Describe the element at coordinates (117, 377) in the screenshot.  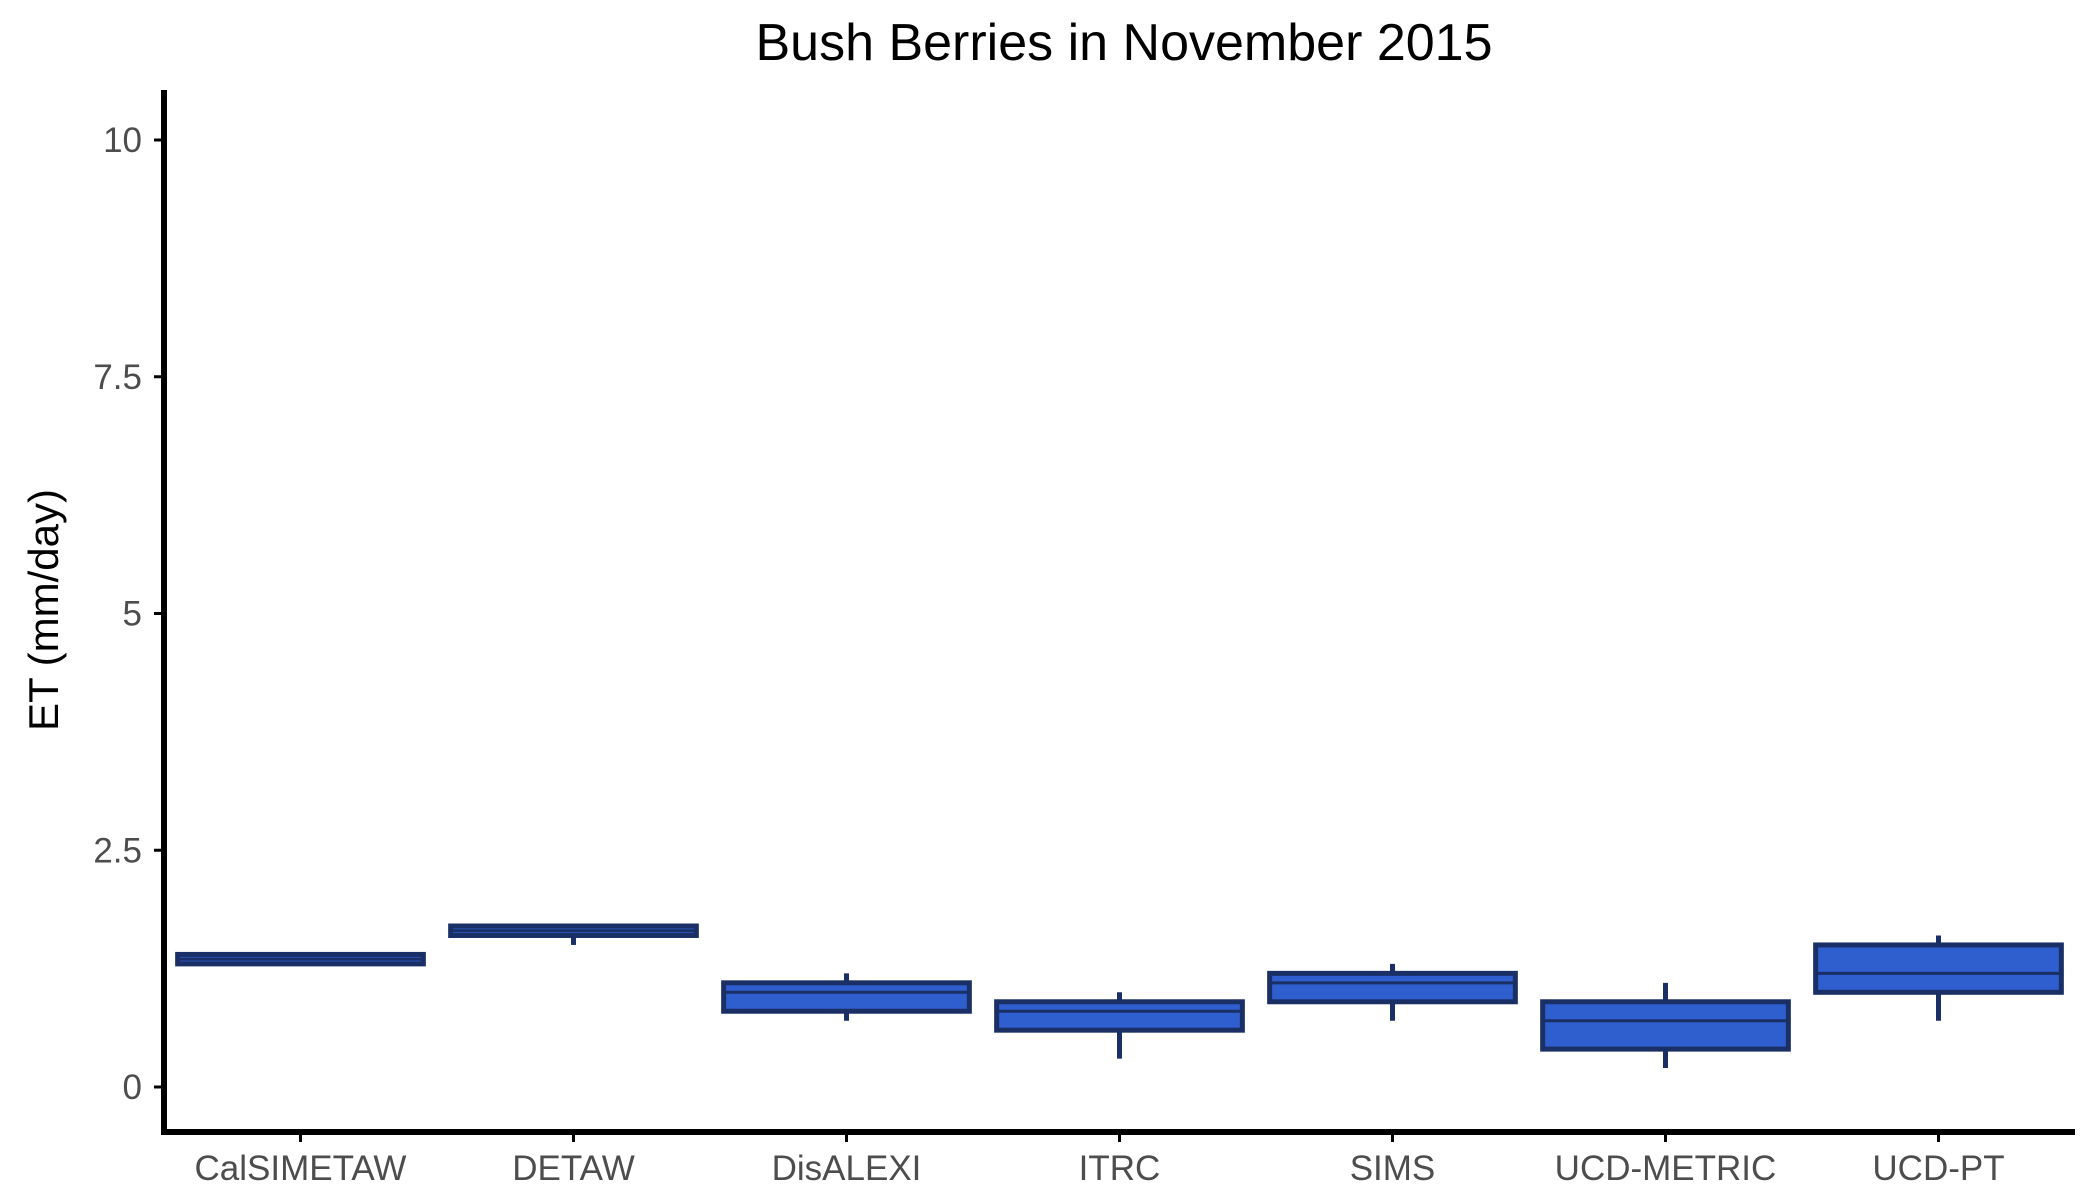
I see `y-tick-label: 7.5` at that location.